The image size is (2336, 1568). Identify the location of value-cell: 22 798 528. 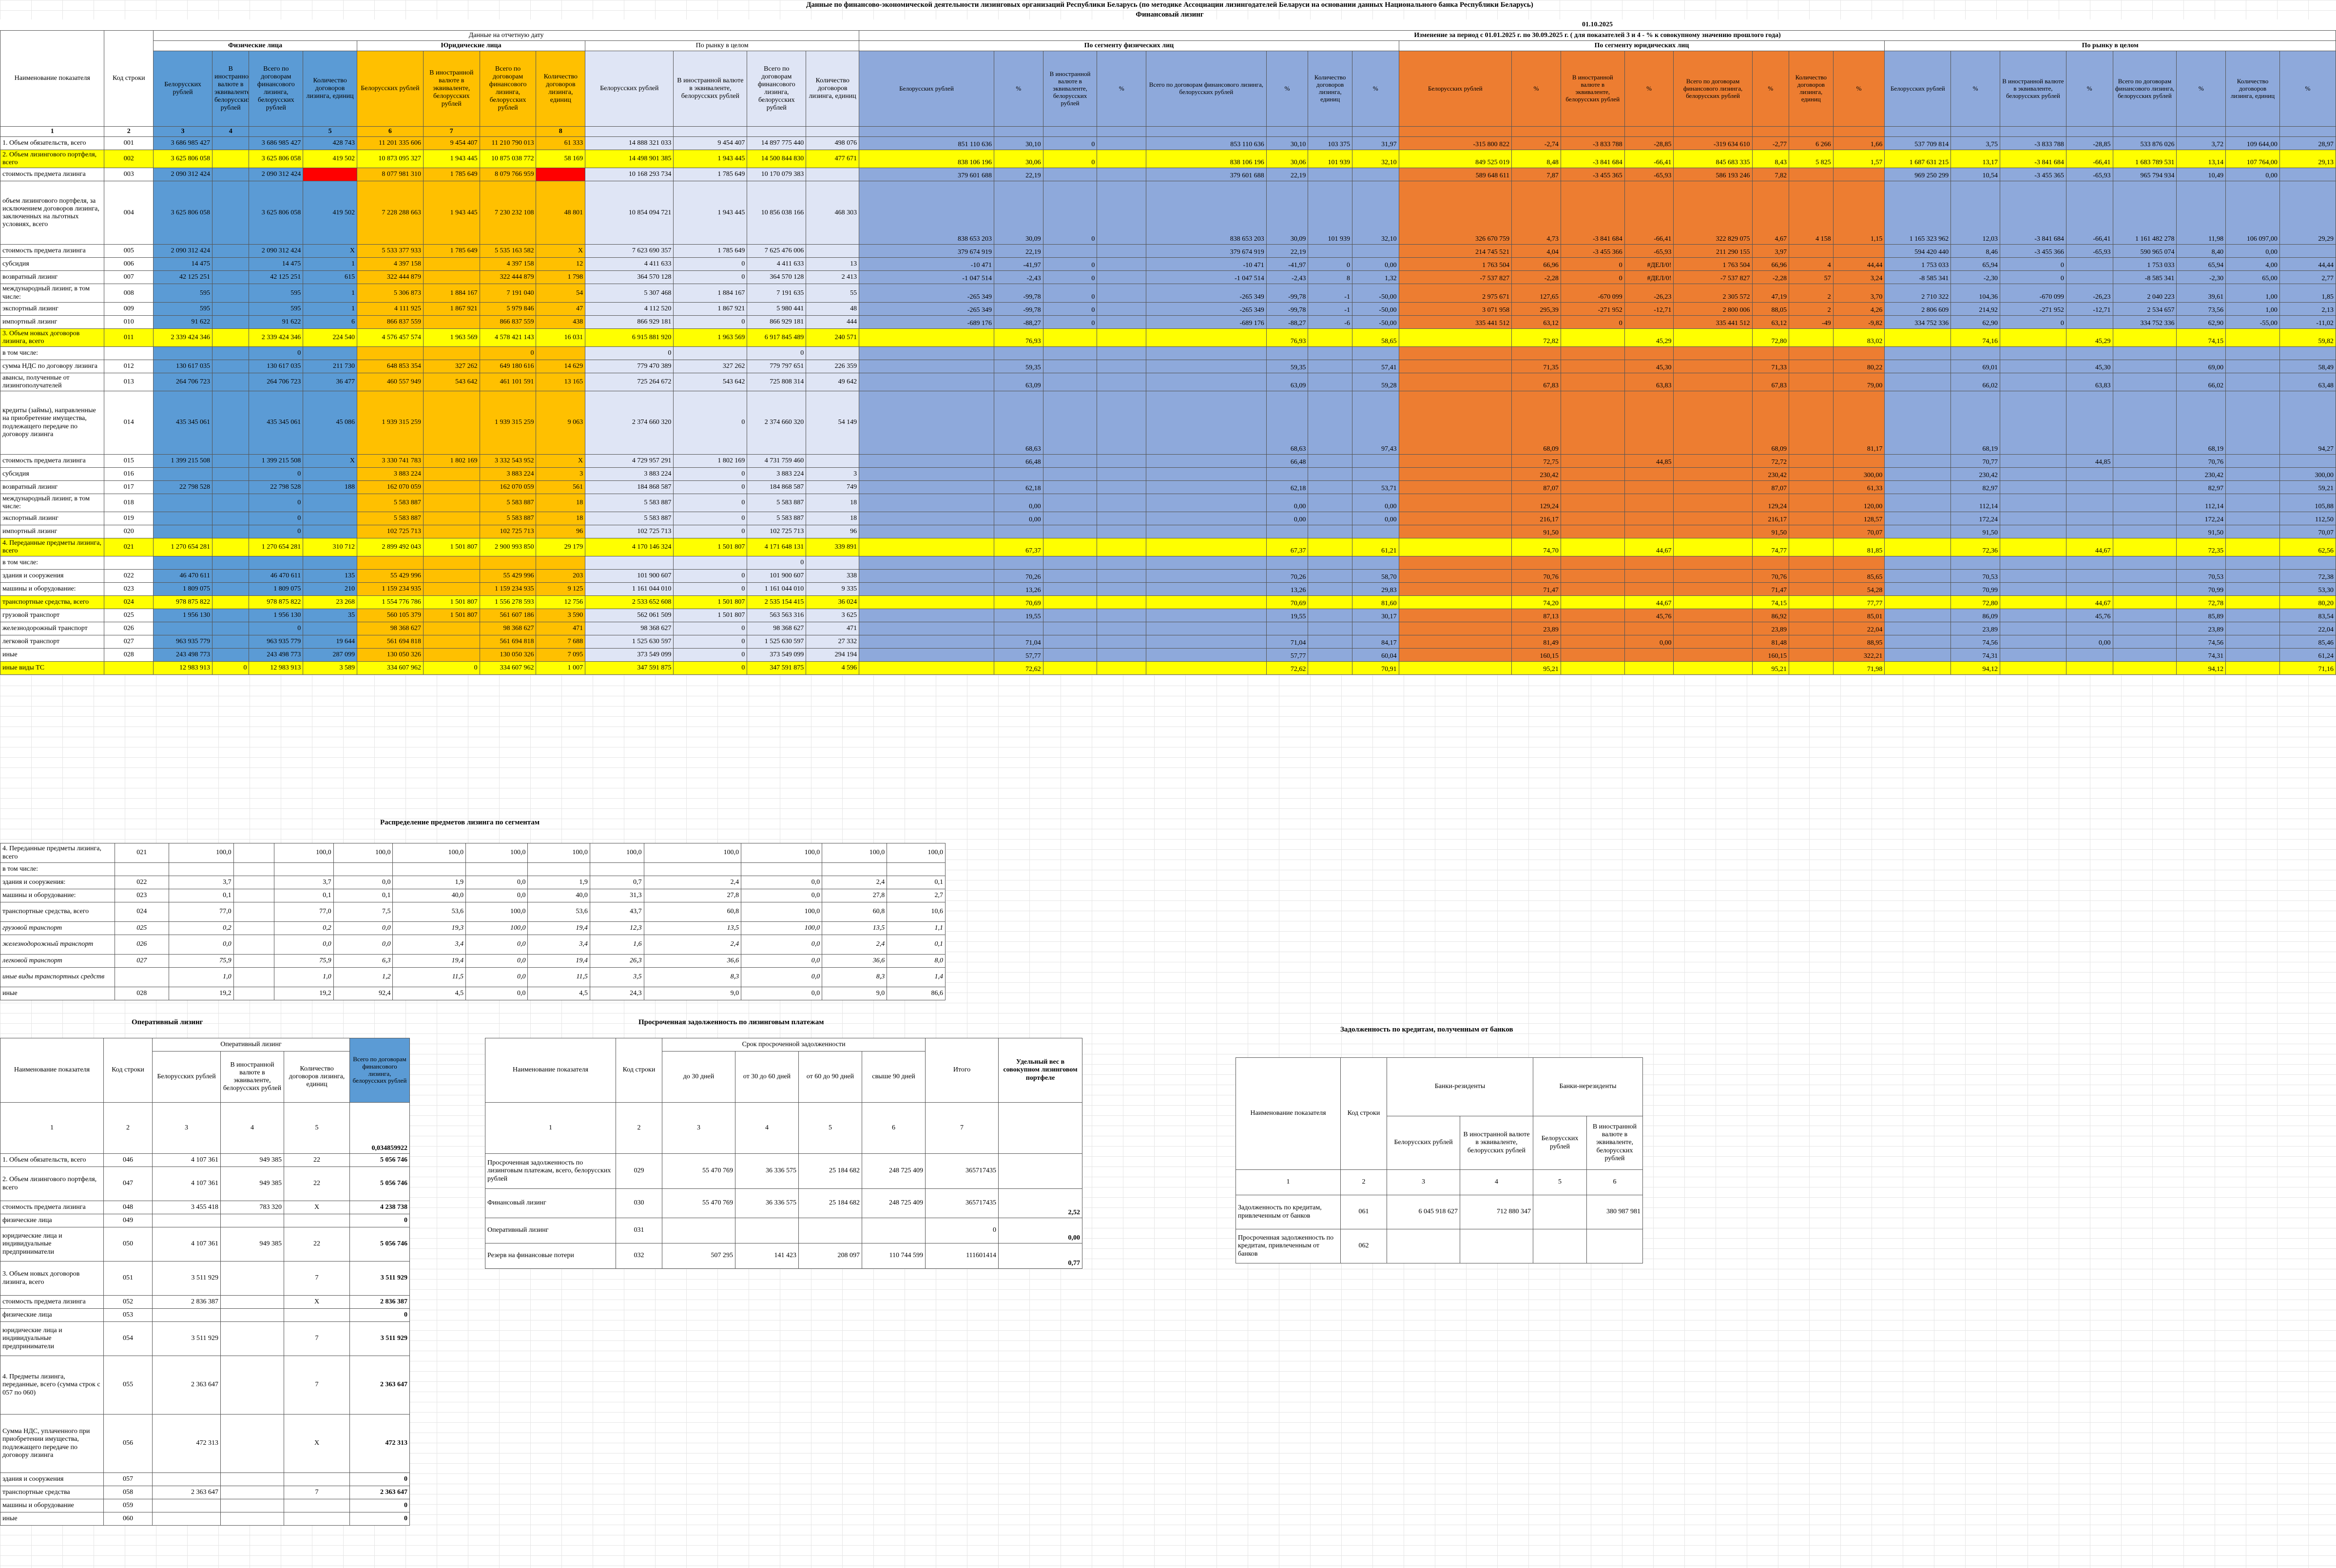
(182, 487).